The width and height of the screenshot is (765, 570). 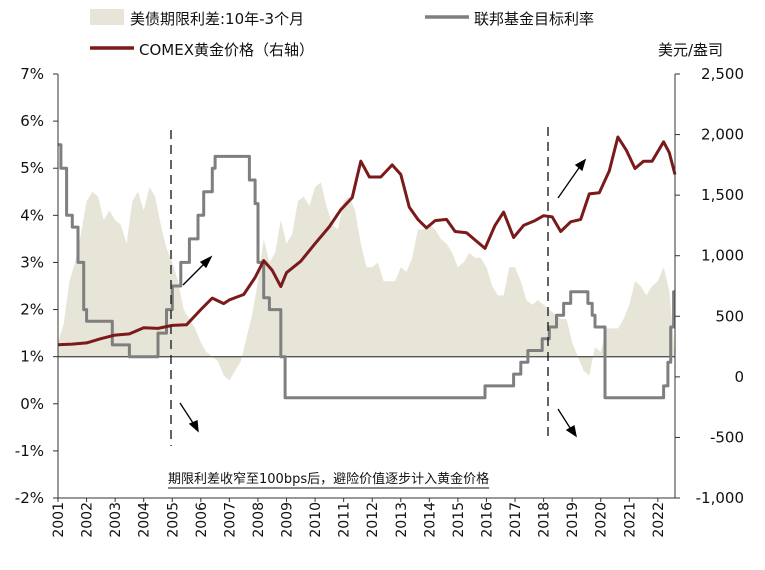 What do you see at coordinates (722, 74) in the screenshot?
I see `right-tick-label: 2,500` at bounding box center [722, 74].